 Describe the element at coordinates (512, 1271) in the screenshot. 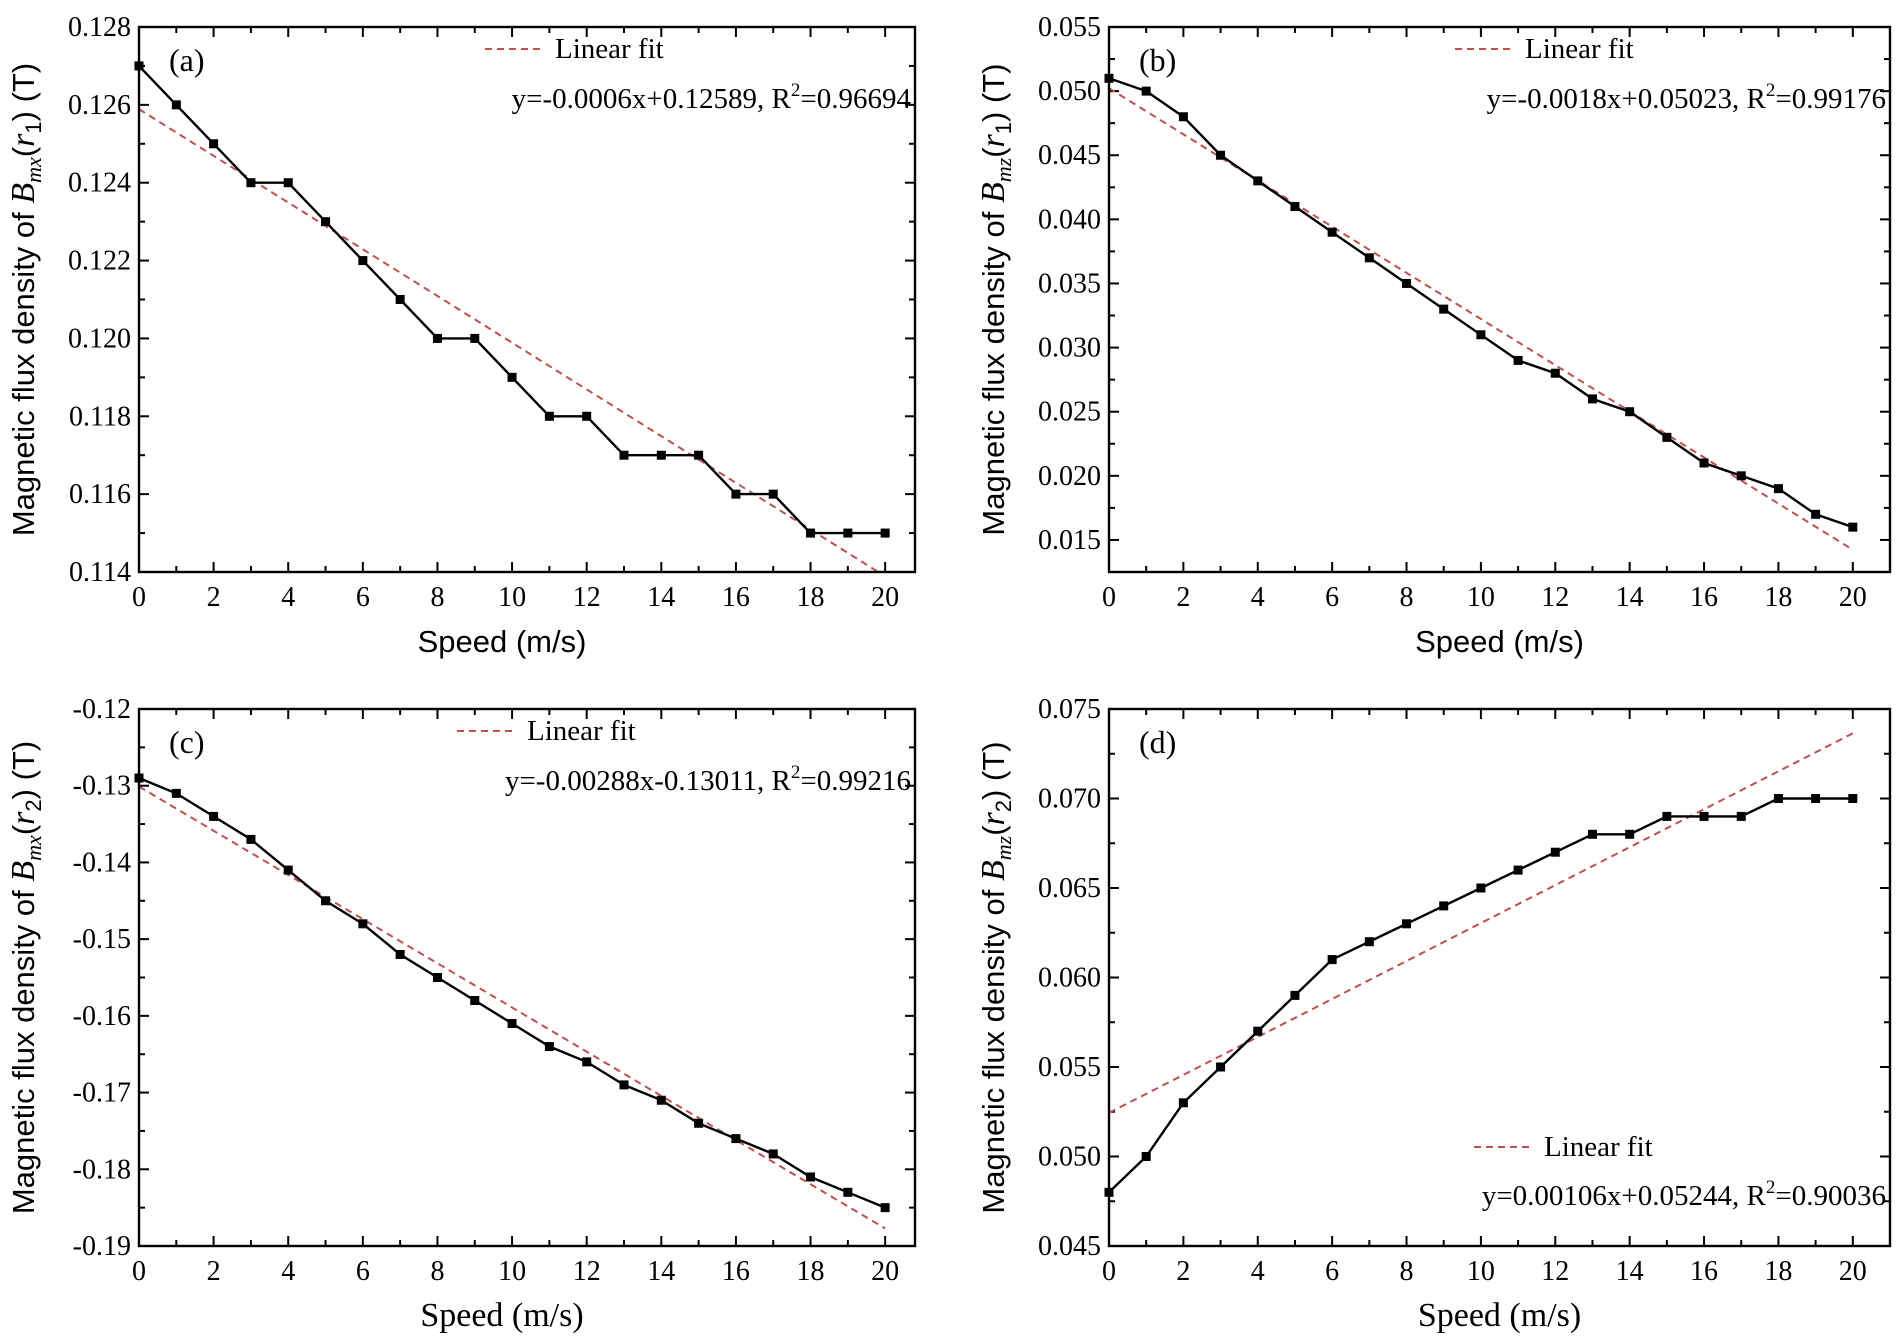

I see `x-tick-label: 10` at that location.